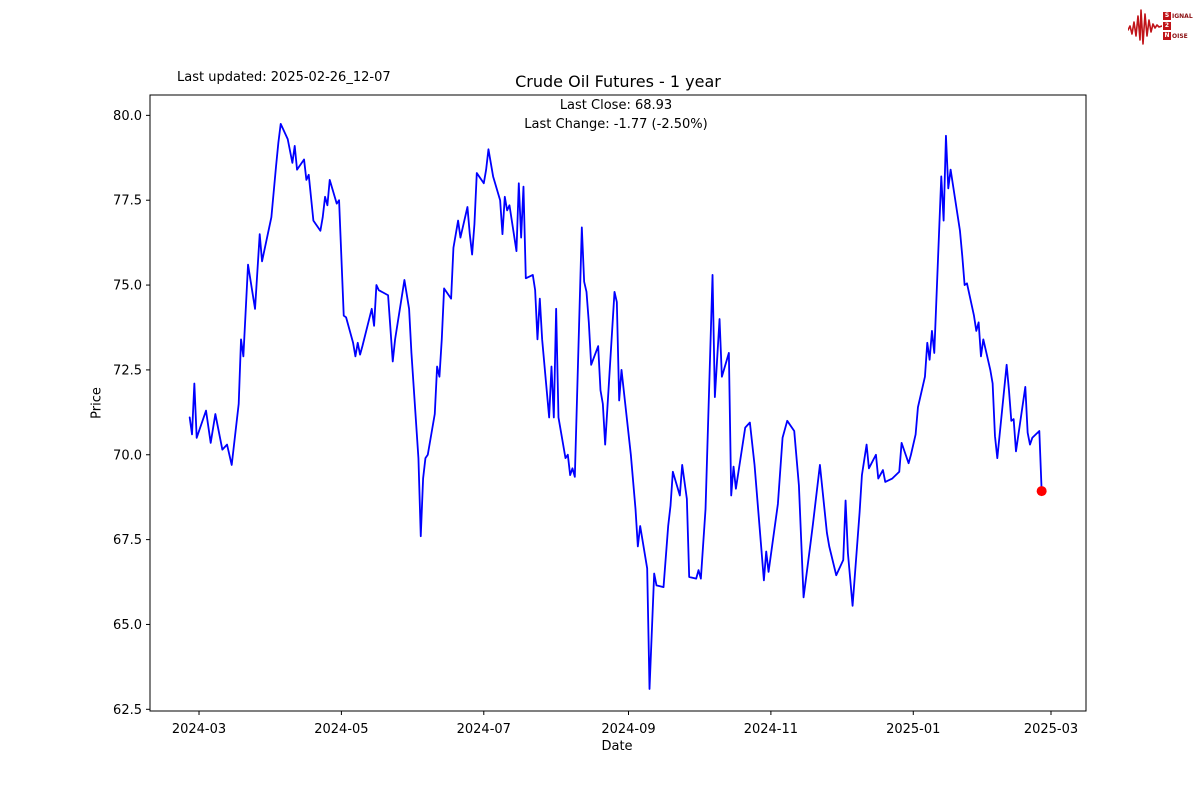 The width and height of the screenshot is (1200, 800). I want to click on y-tick-label: 77.5, so click(127, 201).